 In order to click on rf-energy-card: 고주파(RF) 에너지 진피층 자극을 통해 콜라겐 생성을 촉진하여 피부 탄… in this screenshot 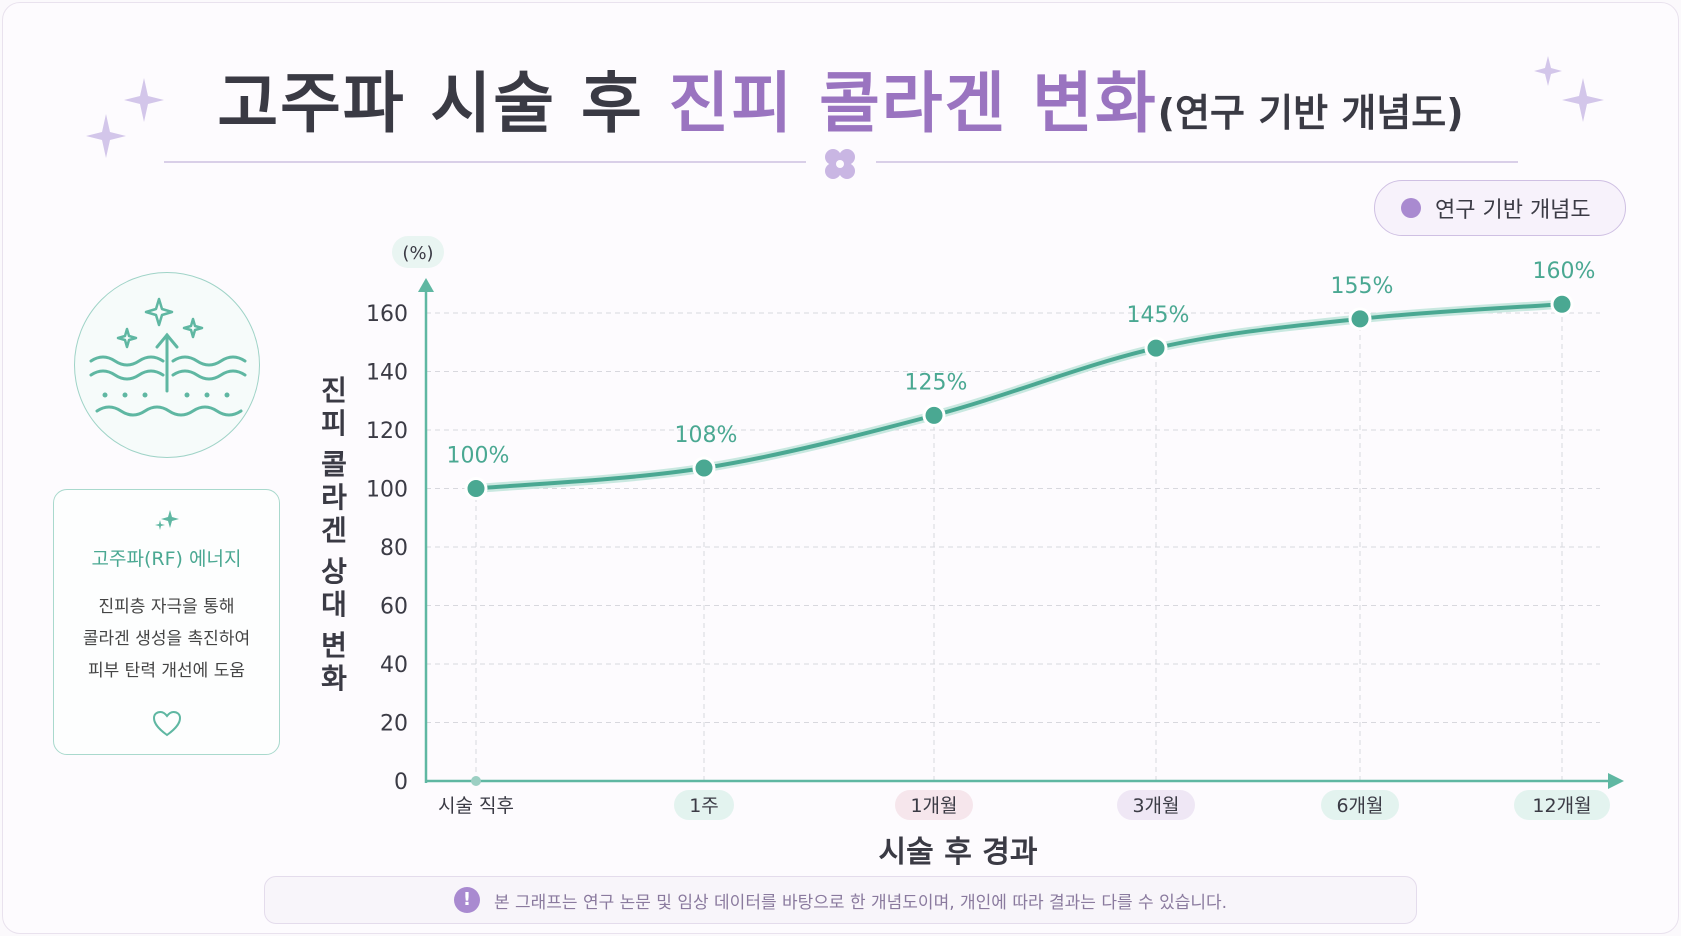, I will do `click(166, 622)`.